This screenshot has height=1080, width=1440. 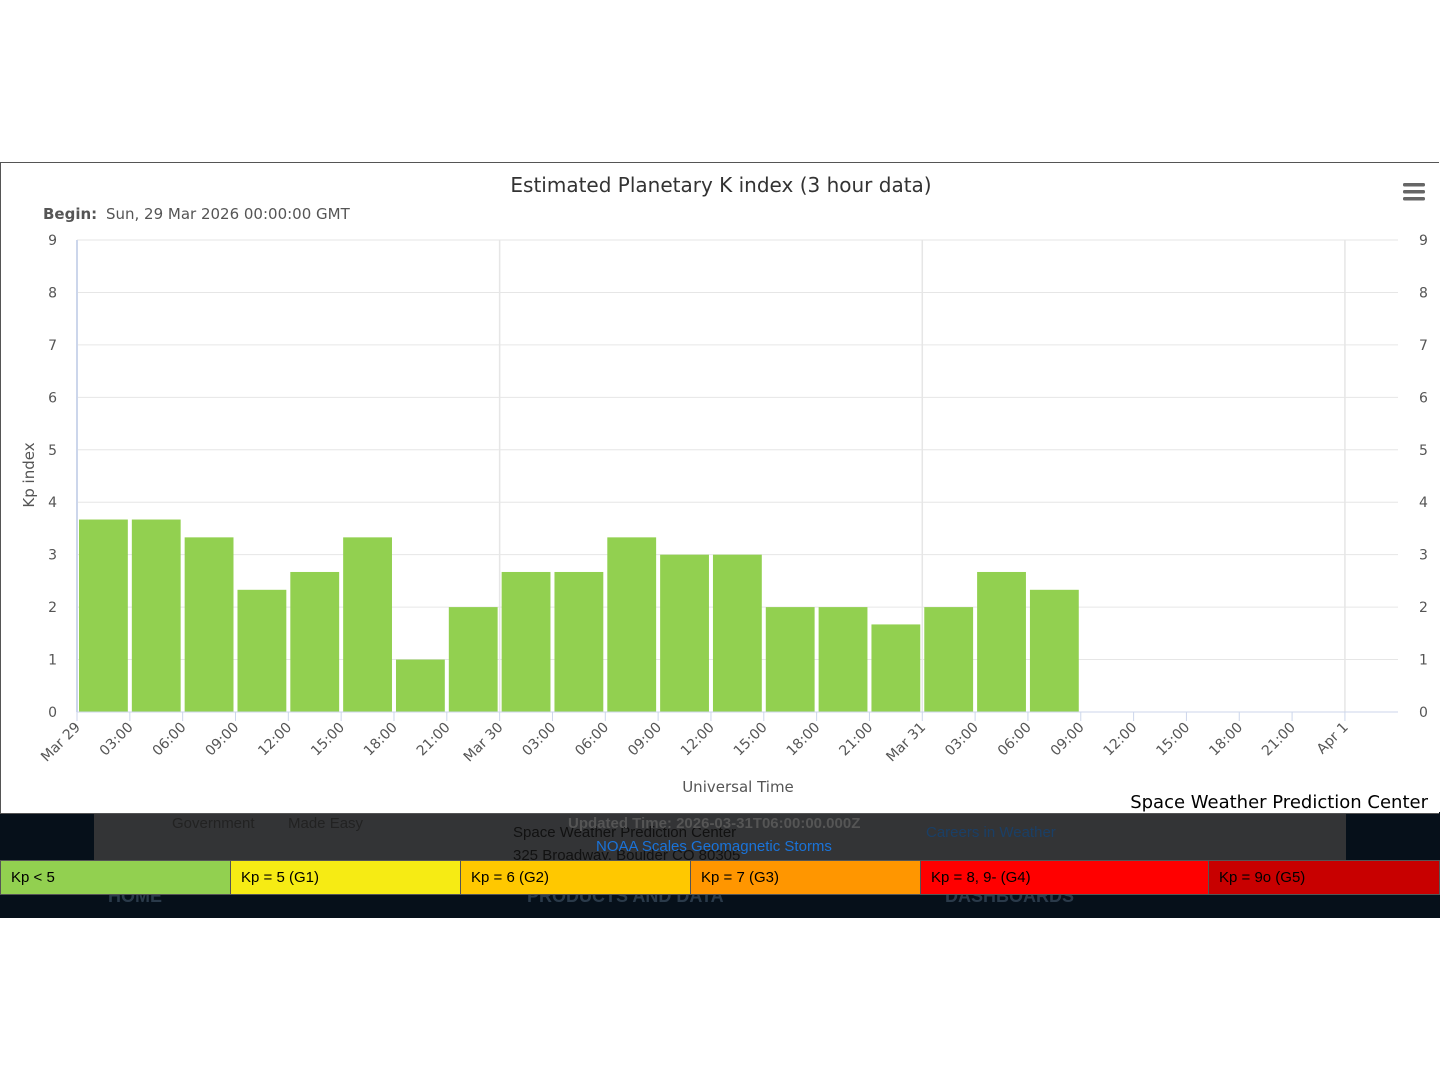 I want to click on legend-item: Kp = 6 (G2), so click(x=575, y=877).